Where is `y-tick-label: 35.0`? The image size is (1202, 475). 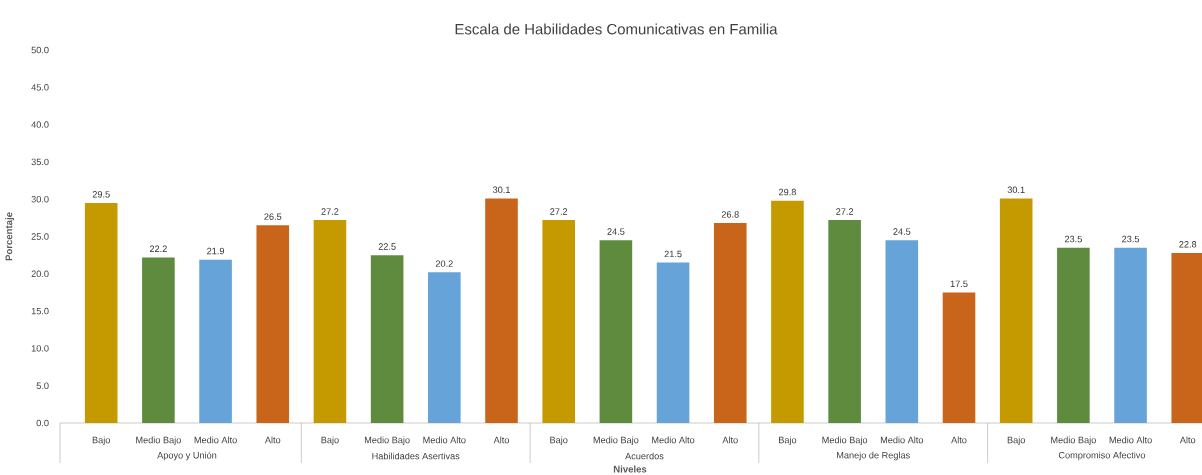
y-tick-label: 35.0 is located at coordinates (40, 162).